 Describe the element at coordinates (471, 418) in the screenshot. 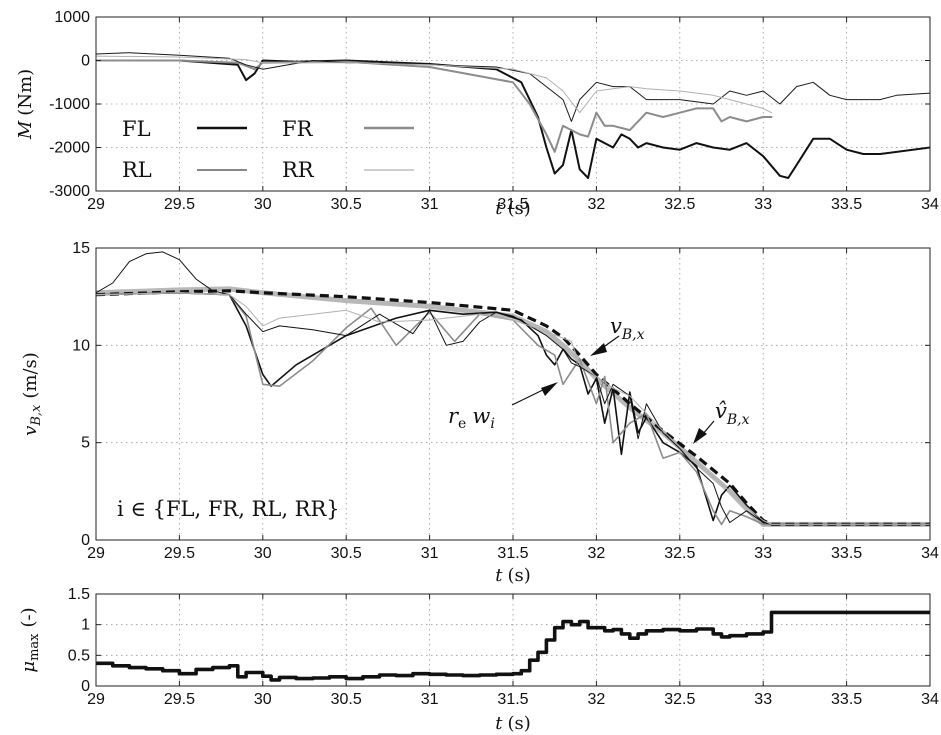

I see `annotation-rew-label: re wi` at that location.